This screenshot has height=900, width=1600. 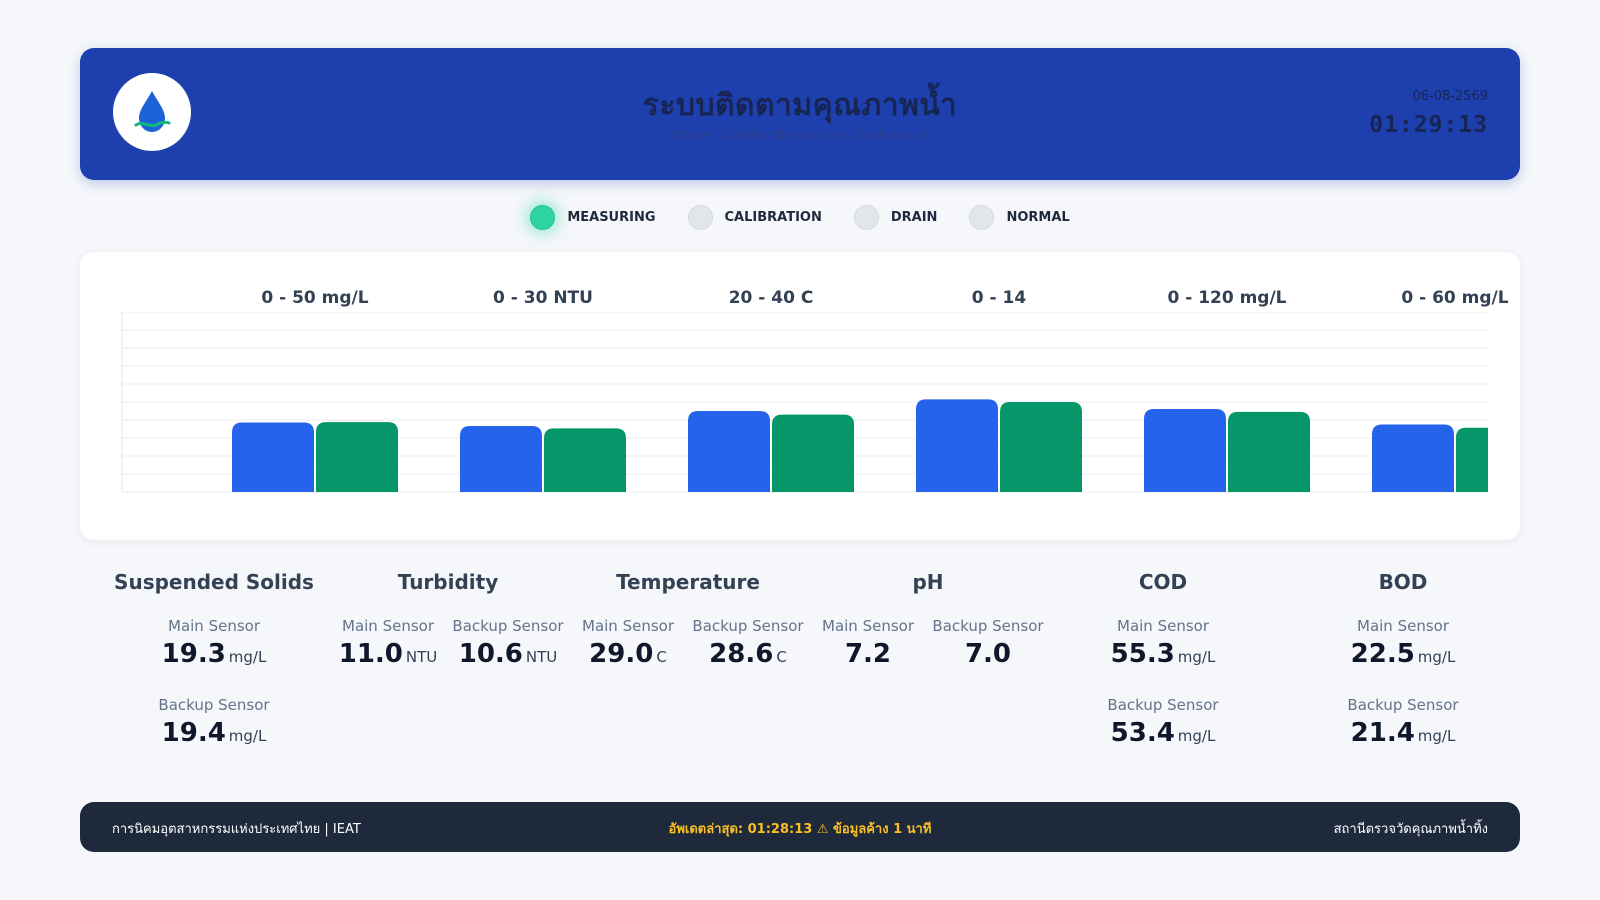 What do you see at coordinates (982, 217) in the screenshot?
I see `status-dot-normal` at bounding box center [982, 217].